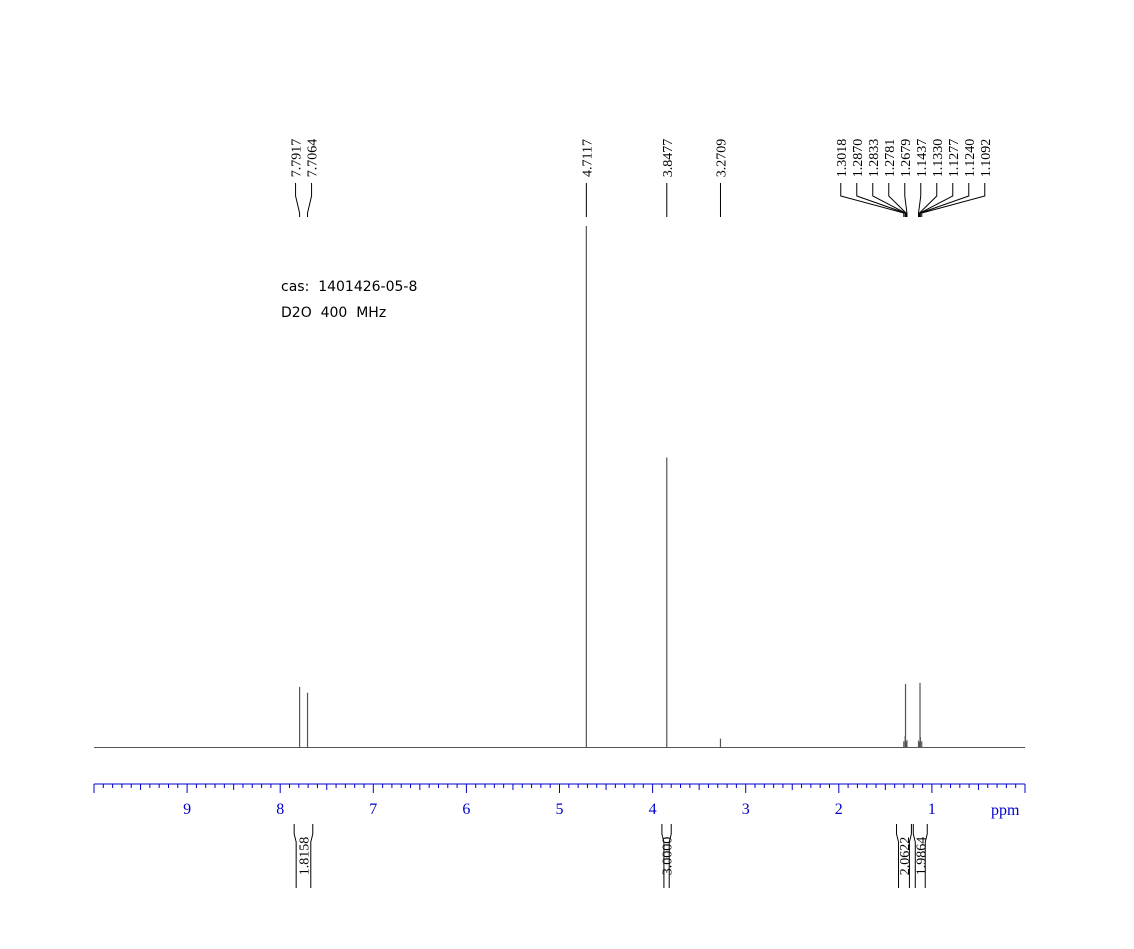 The width and height of the screenshot is (1134, 949). Describe the element at coordinates (890, 158) in the screenshot. I see `peak-shift-label: 1.2781` at that location.